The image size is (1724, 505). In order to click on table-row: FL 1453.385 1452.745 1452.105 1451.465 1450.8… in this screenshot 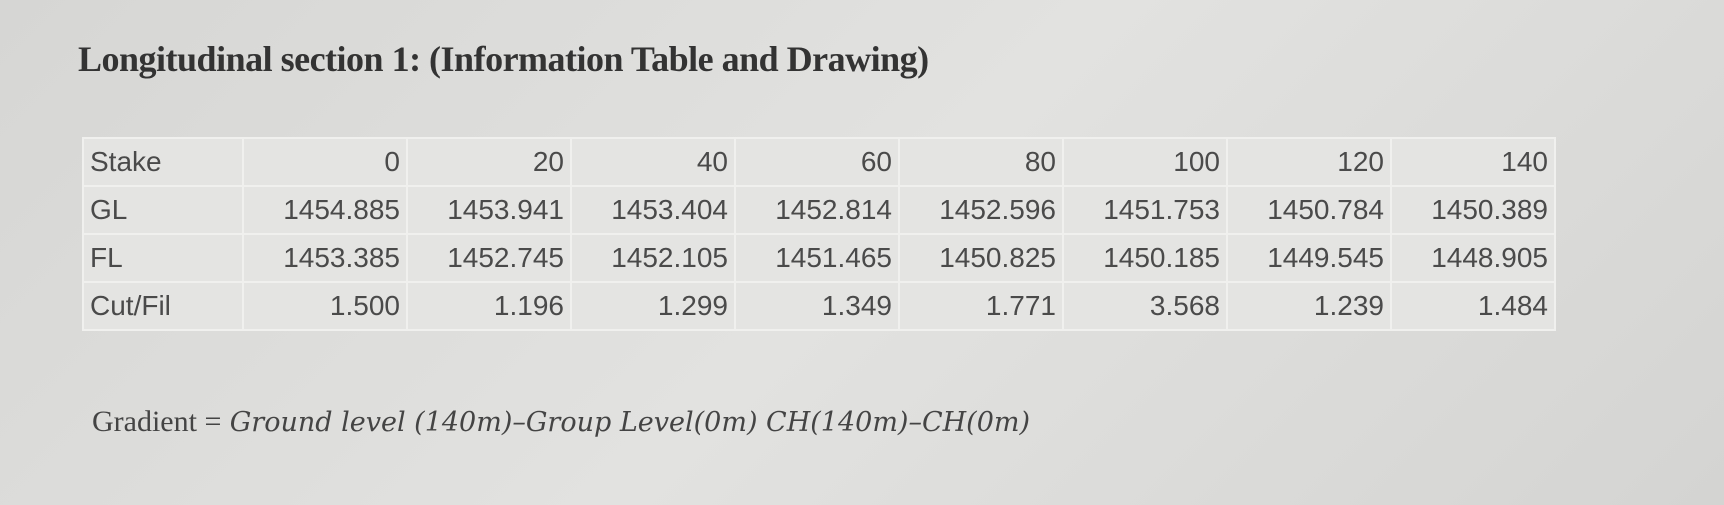, I will do `click(819, 258)`.